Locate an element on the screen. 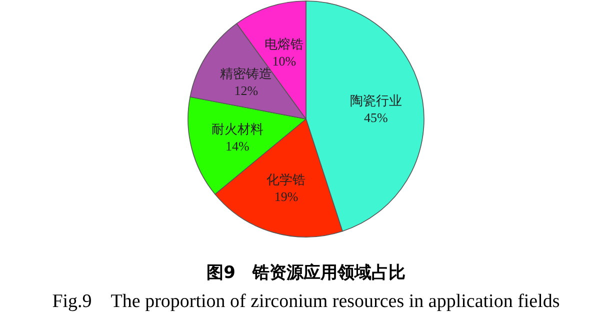  data-label: 14% is located at coordinates (238, 146).